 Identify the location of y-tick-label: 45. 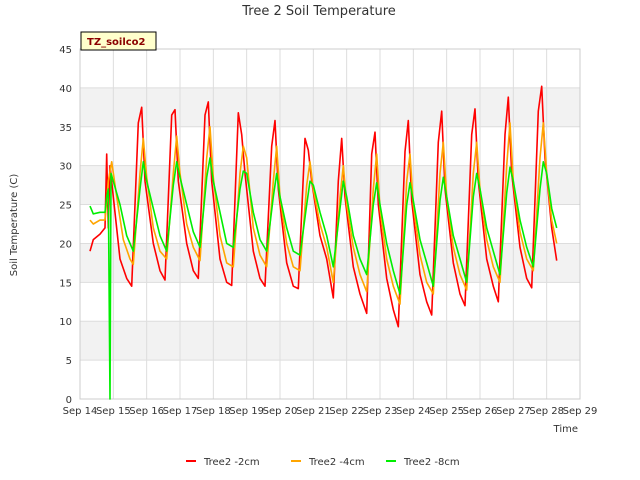
(65, 50).